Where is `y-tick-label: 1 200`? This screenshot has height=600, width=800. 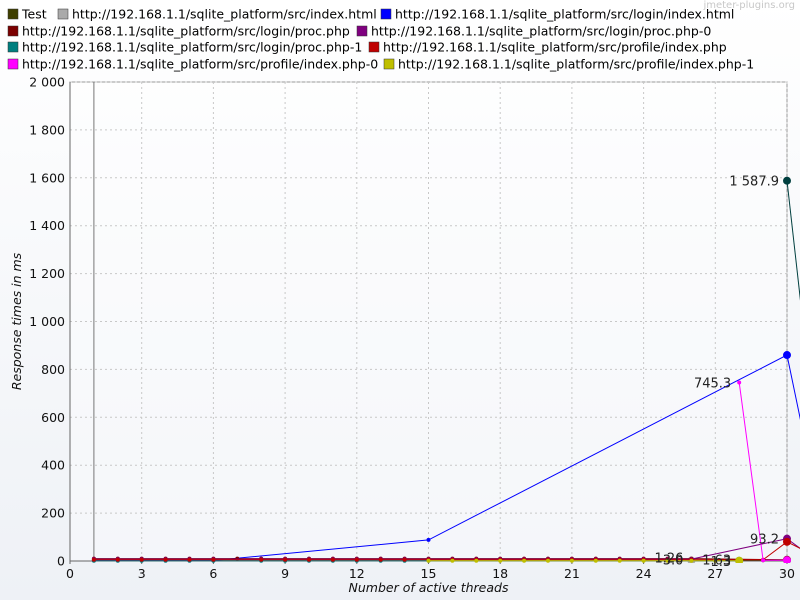
y-tick-label: 1 200 is located at coordinates (47, 273).